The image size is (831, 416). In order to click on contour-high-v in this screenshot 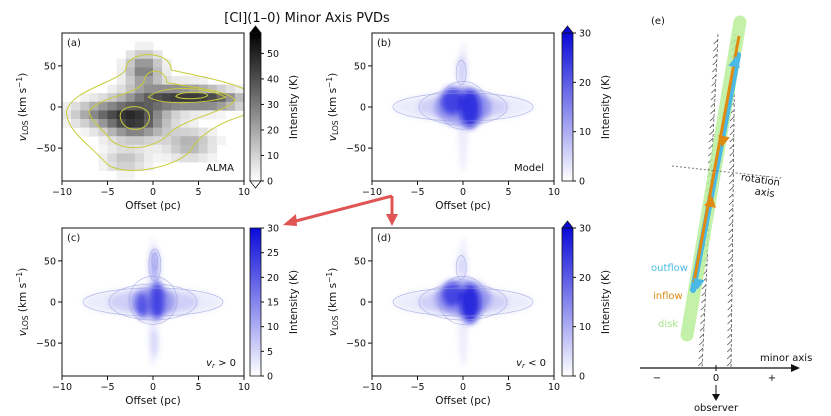, I will do `click(461, 72)`.